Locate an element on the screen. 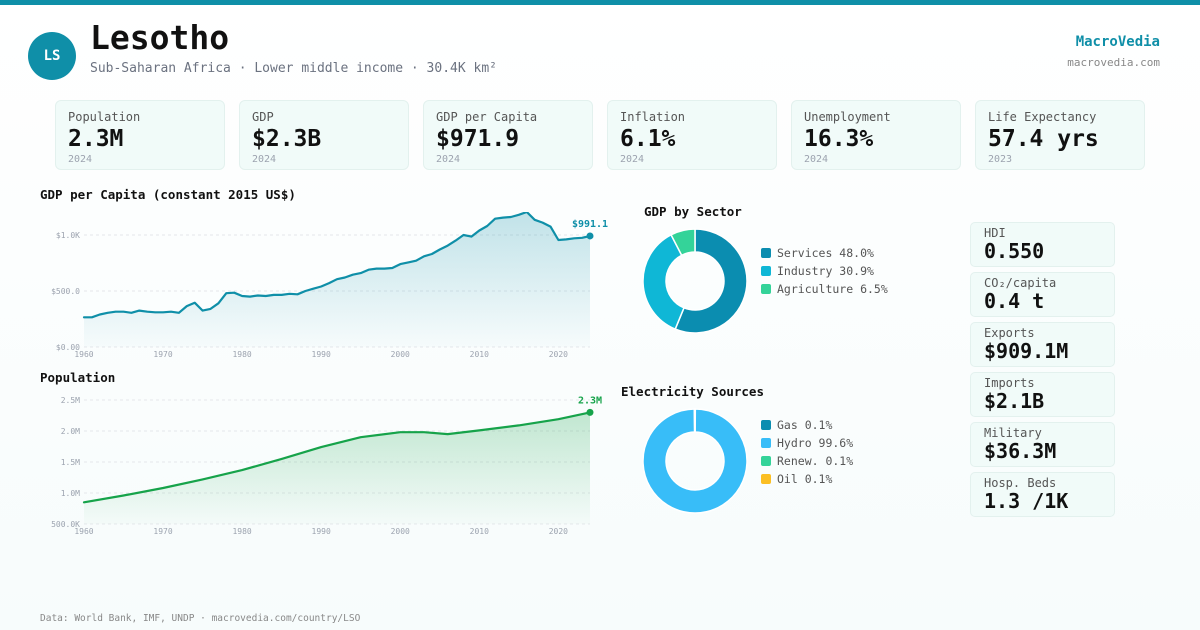 This screenshot has height=630, width=1200. kpi-card-life-expectancy: Life Expectancy 57.4 yrs 2023 is located at coordinates (1060, 135).